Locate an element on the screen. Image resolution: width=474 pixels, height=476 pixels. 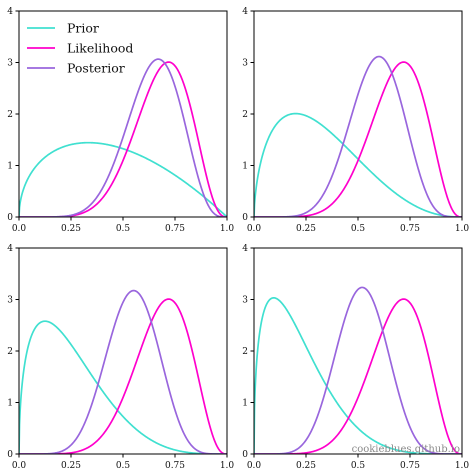
legend: Prior Likelihood Posterior is located at coordinates (80, 47).